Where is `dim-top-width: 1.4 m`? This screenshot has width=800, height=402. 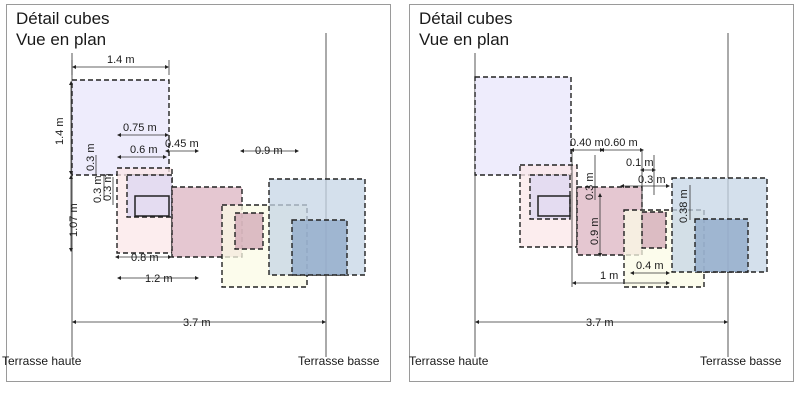
dim-top-width: 1.4 m is located at coordinates (121, 60).